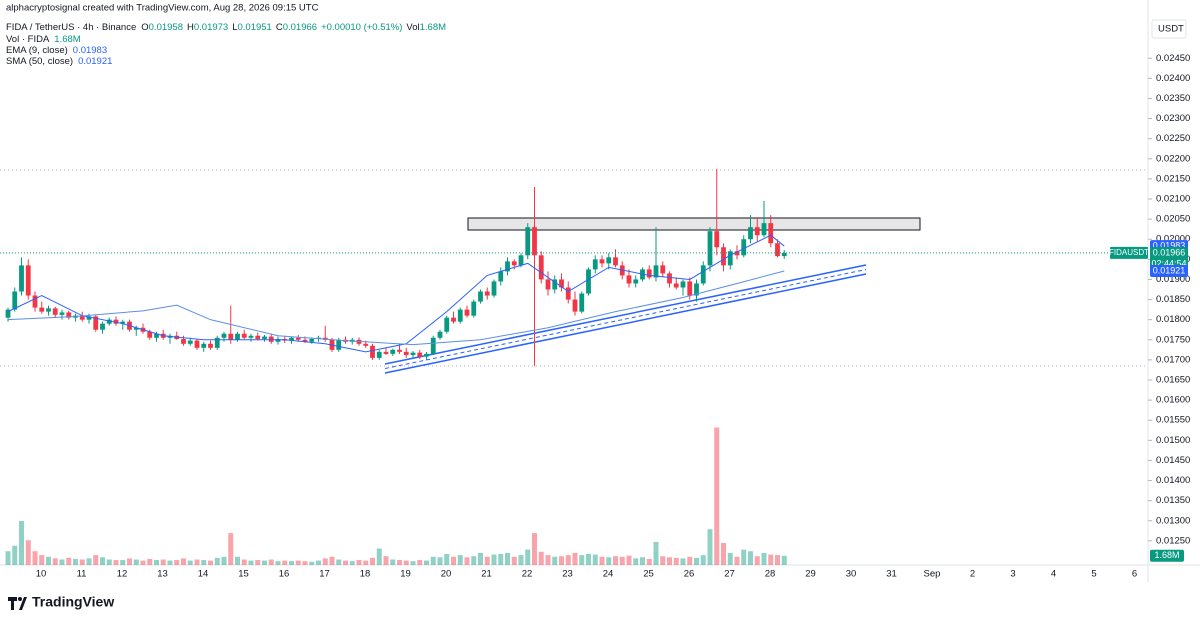 This screenshot has width=1200, height=622. What do you see at coordinates (1173, 420) in the screenshot?
I see `y-tick-label: 0.01550` at bounding box center [1173, 420].